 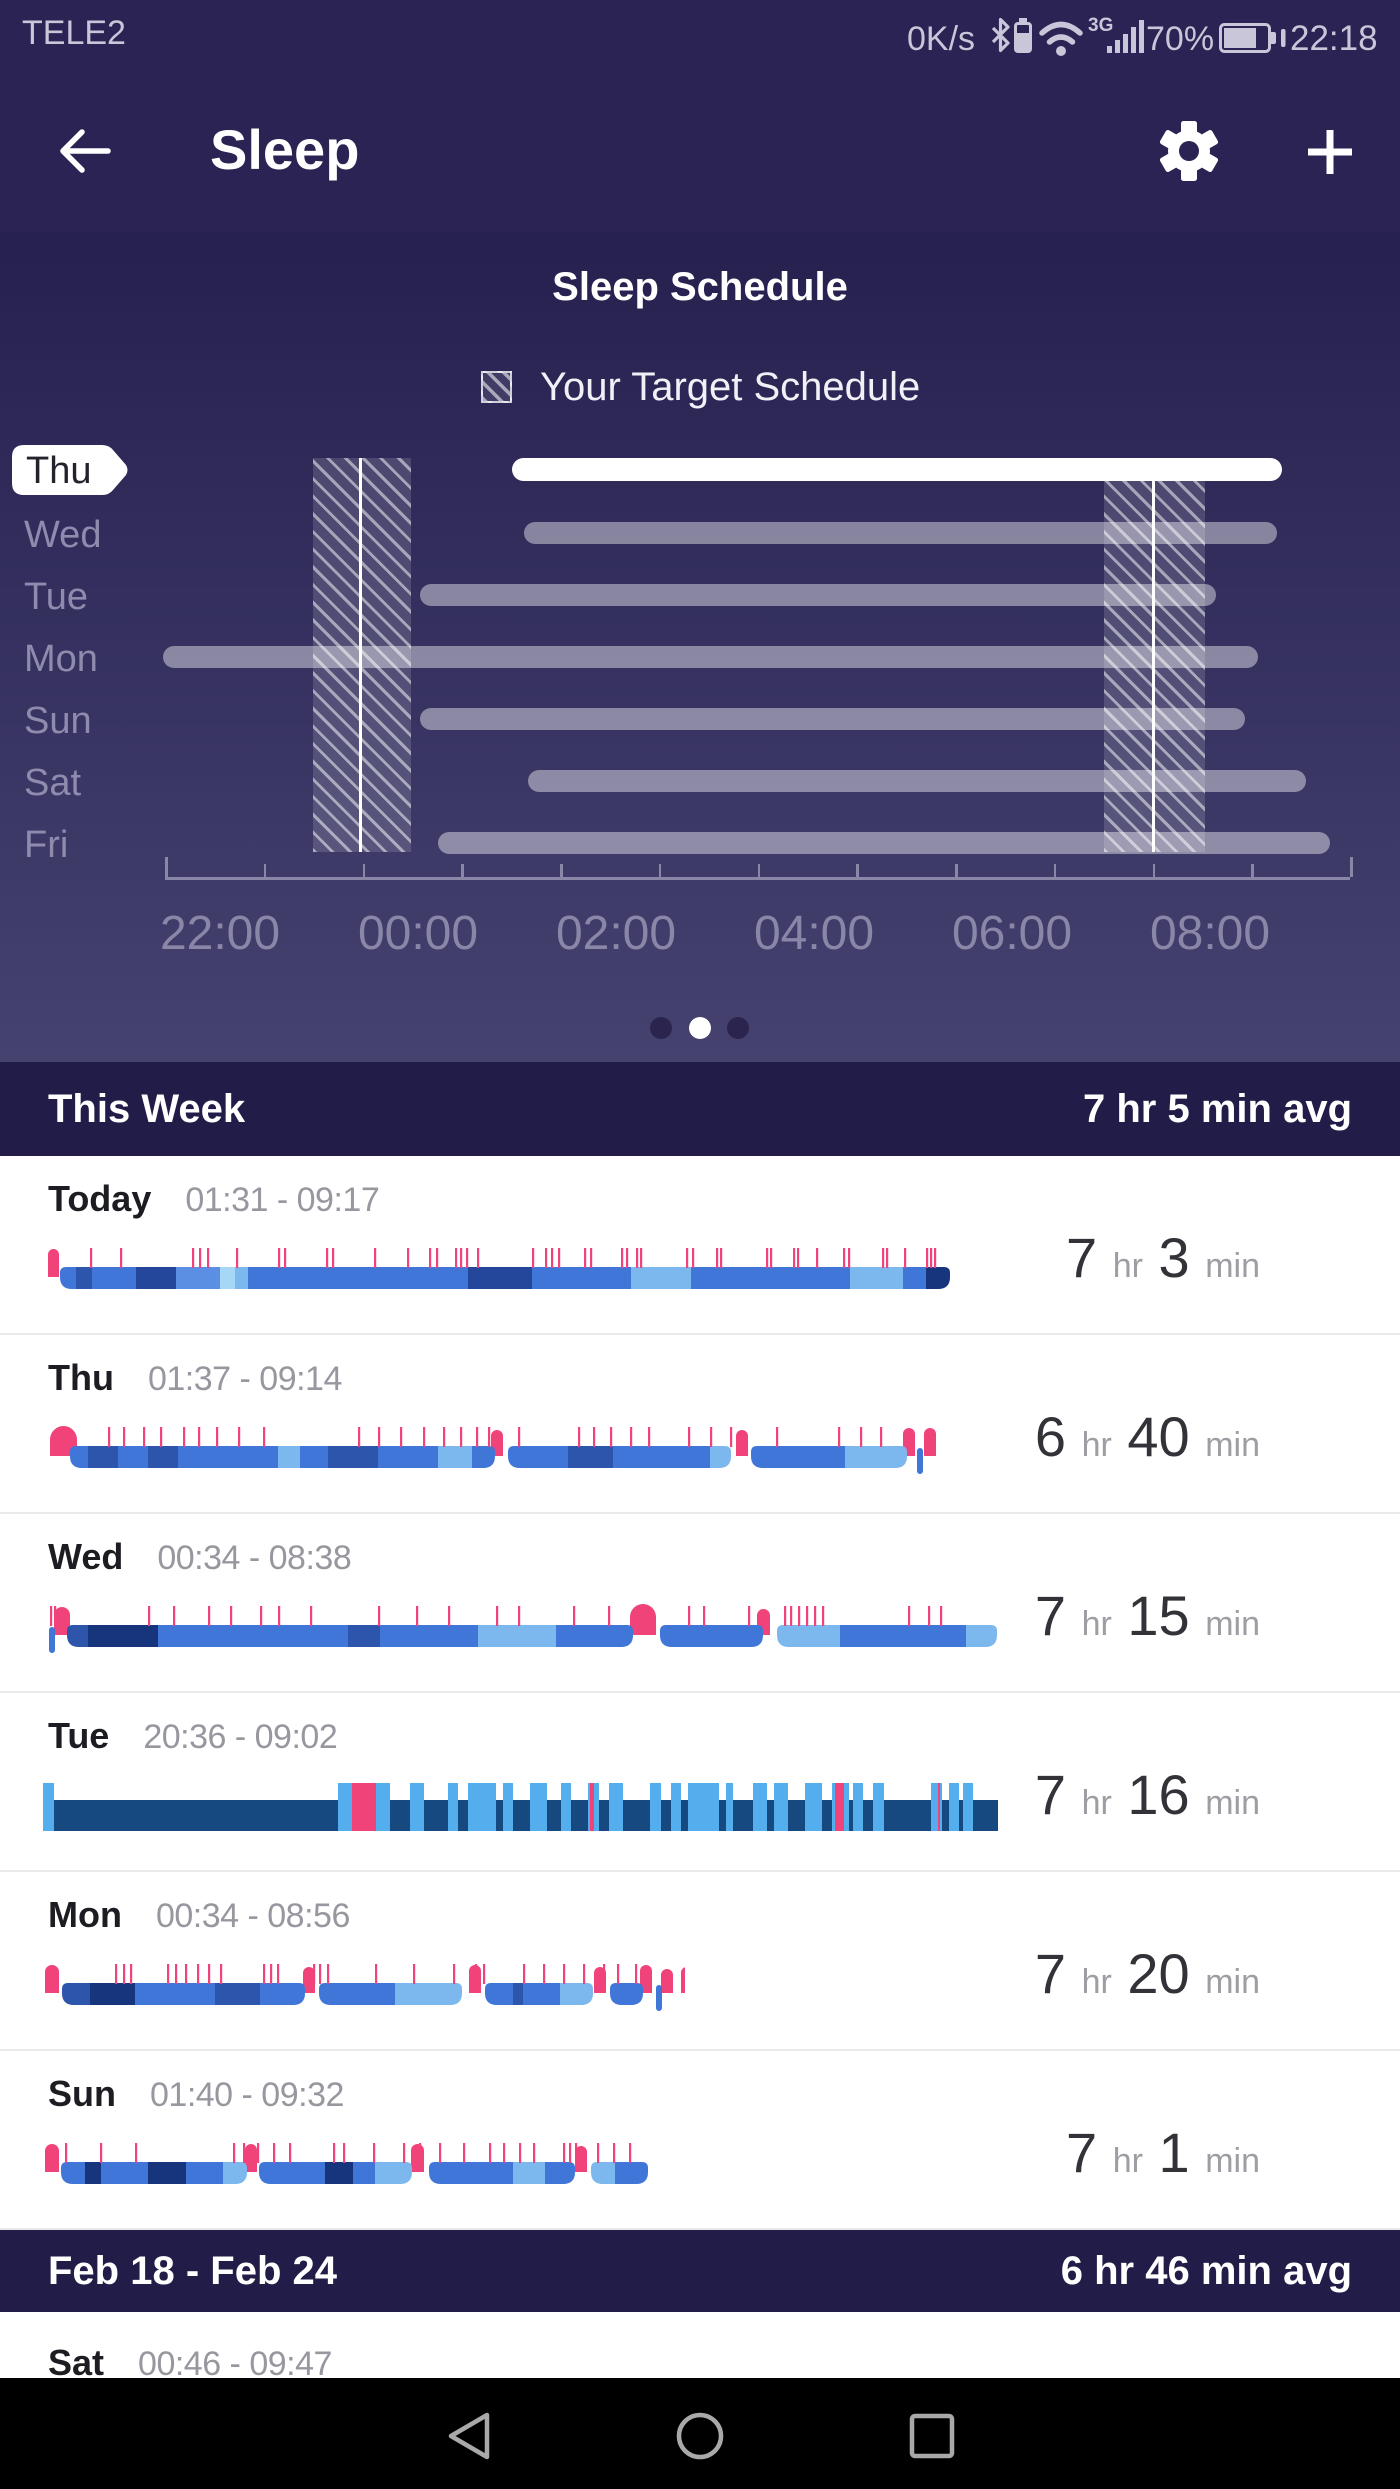 I want to click on svg-text: 22:18, so click(x=1334, y=38).